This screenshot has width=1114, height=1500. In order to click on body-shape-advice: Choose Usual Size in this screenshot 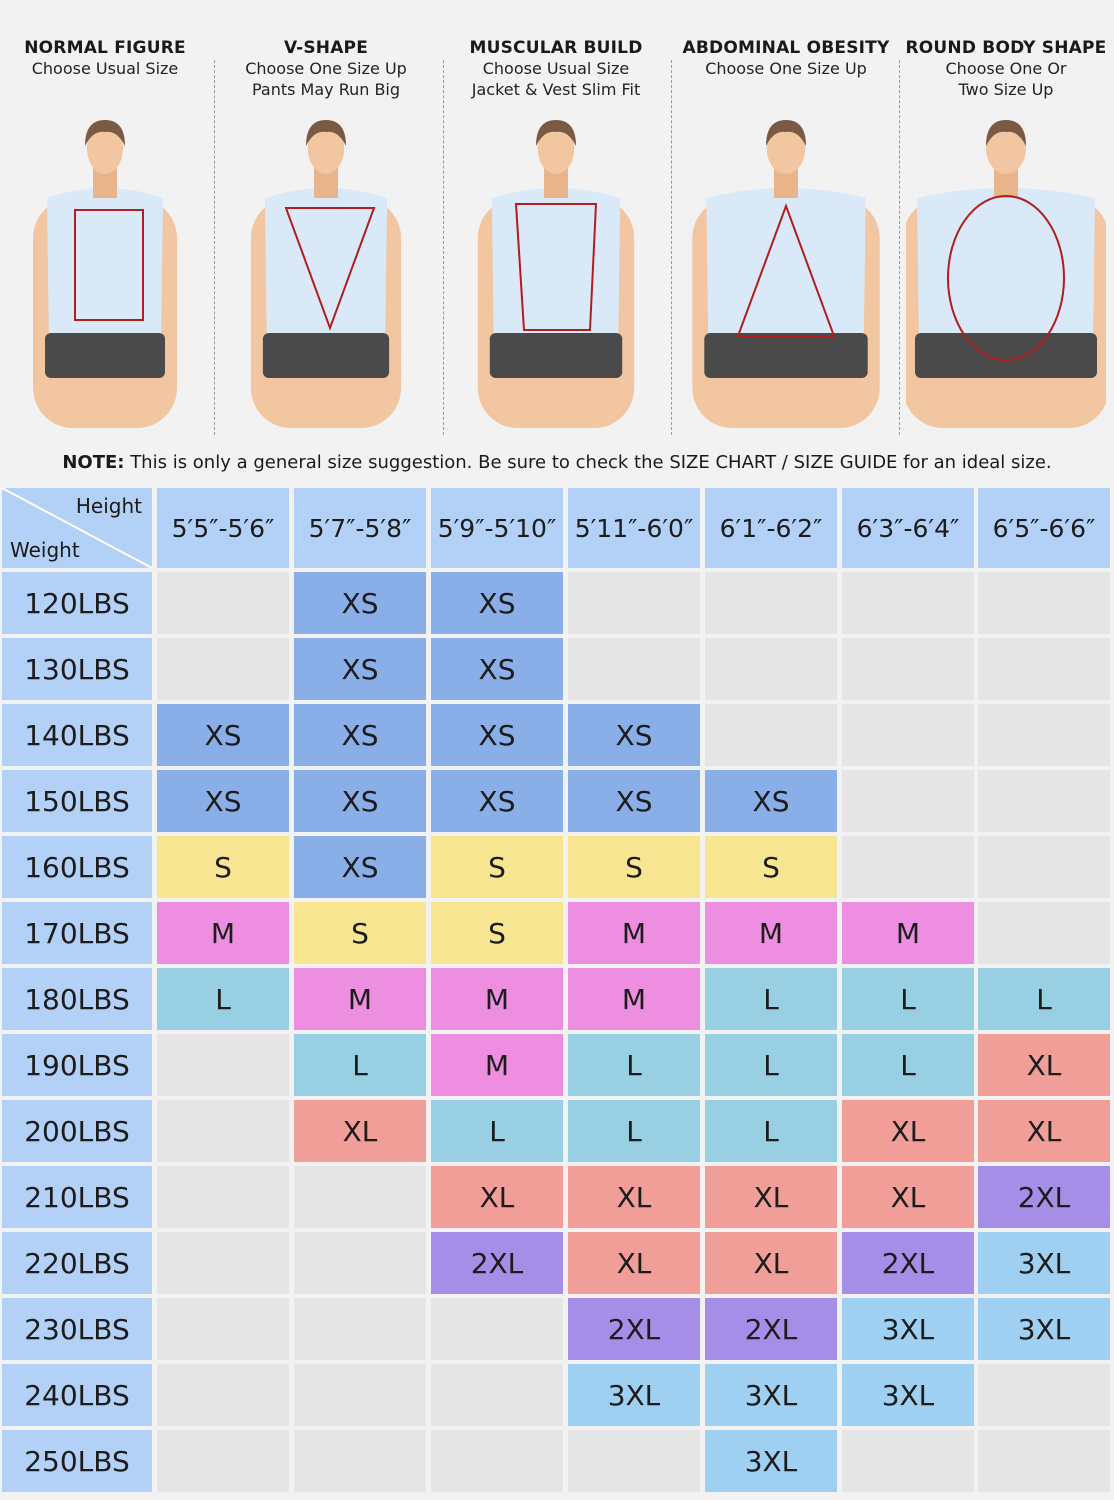, I will do `click(105, 68)`.